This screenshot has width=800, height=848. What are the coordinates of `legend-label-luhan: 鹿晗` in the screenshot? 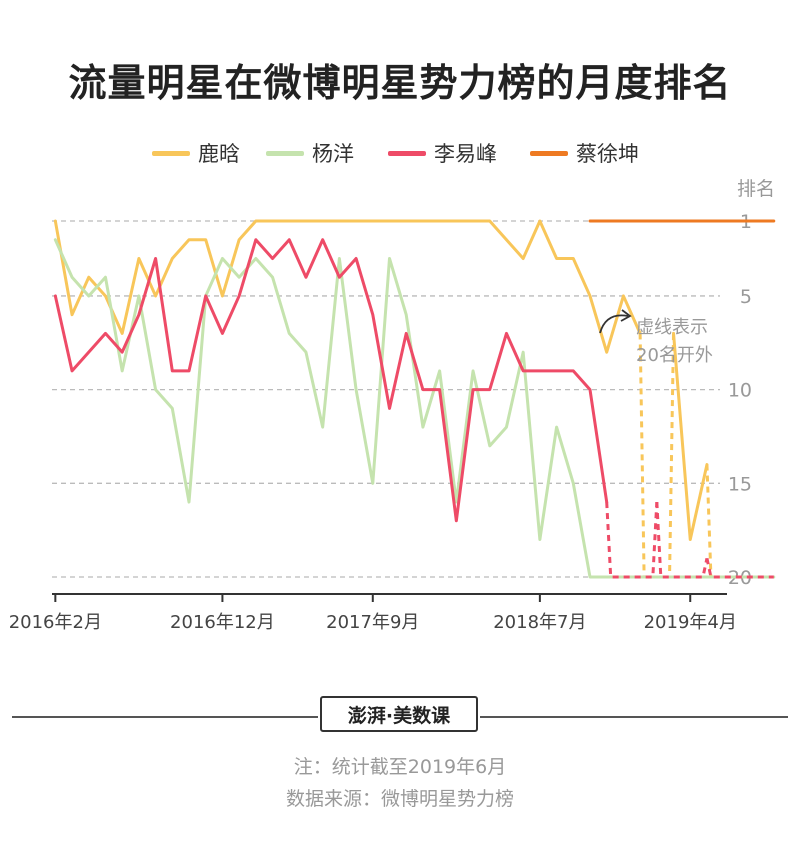 It's located at (219, 154).